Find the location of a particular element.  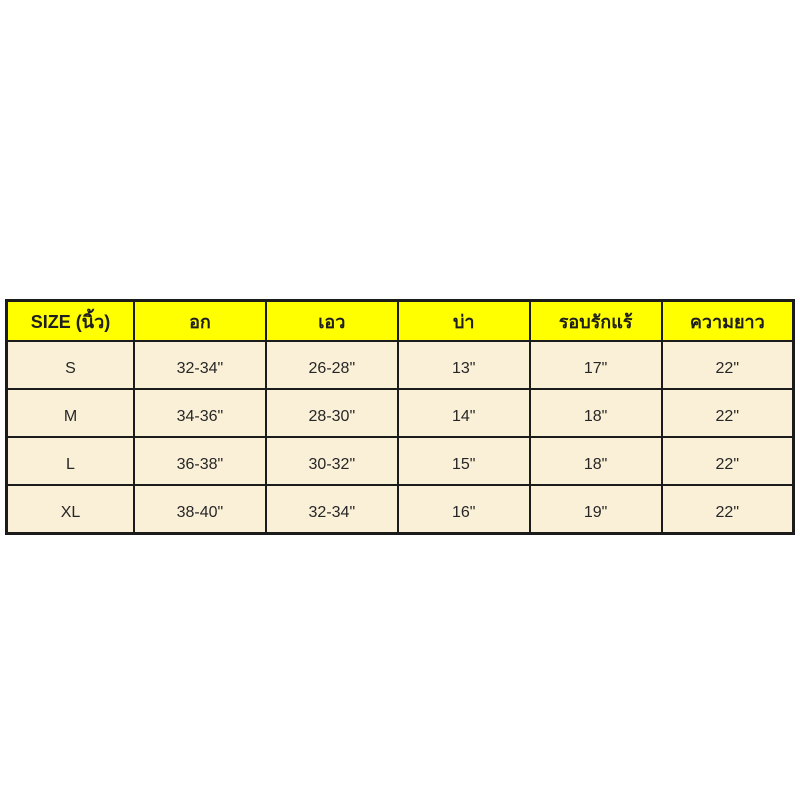

cell-size: S is located at coordinates (70, 365).